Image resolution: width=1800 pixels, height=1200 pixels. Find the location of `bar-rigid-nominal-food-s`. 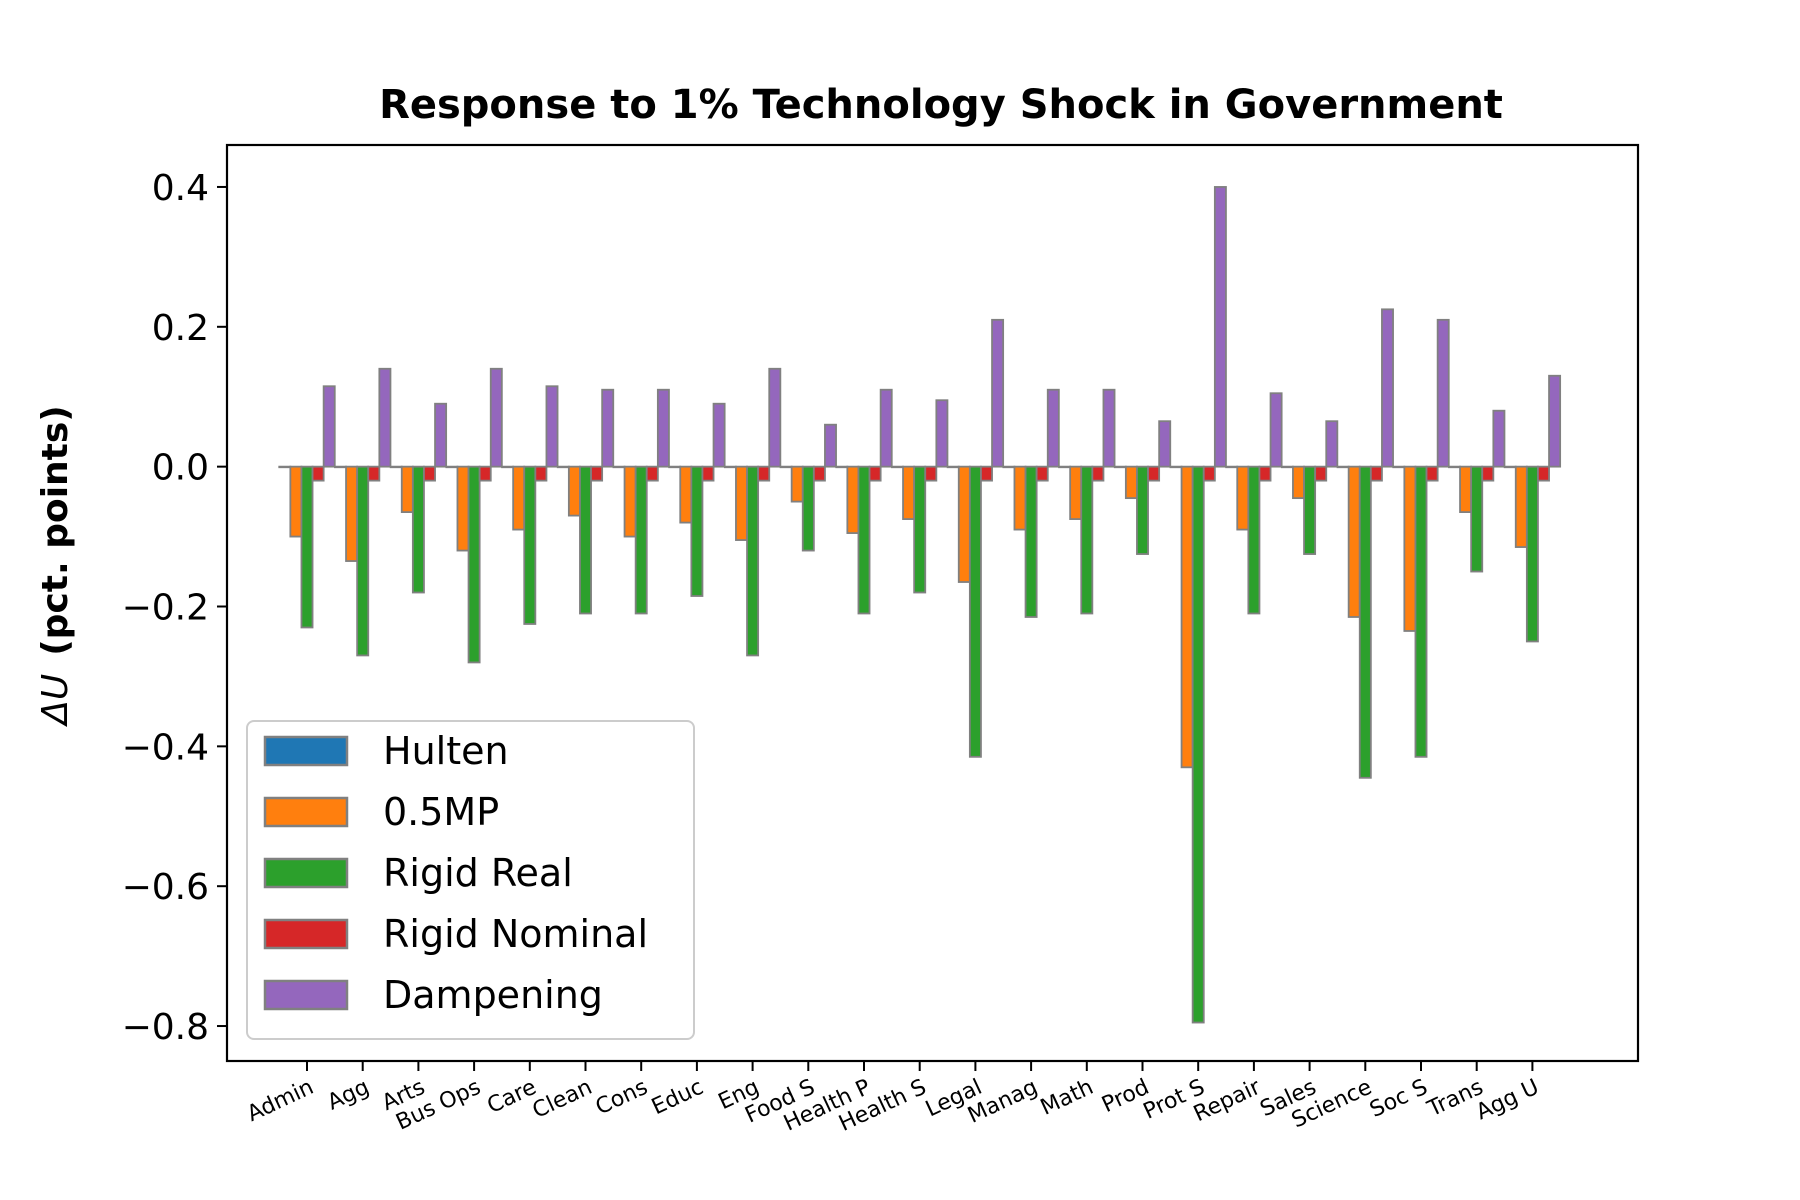

bar-rigid-nominal-food-s is located at coordinates (819, 473).